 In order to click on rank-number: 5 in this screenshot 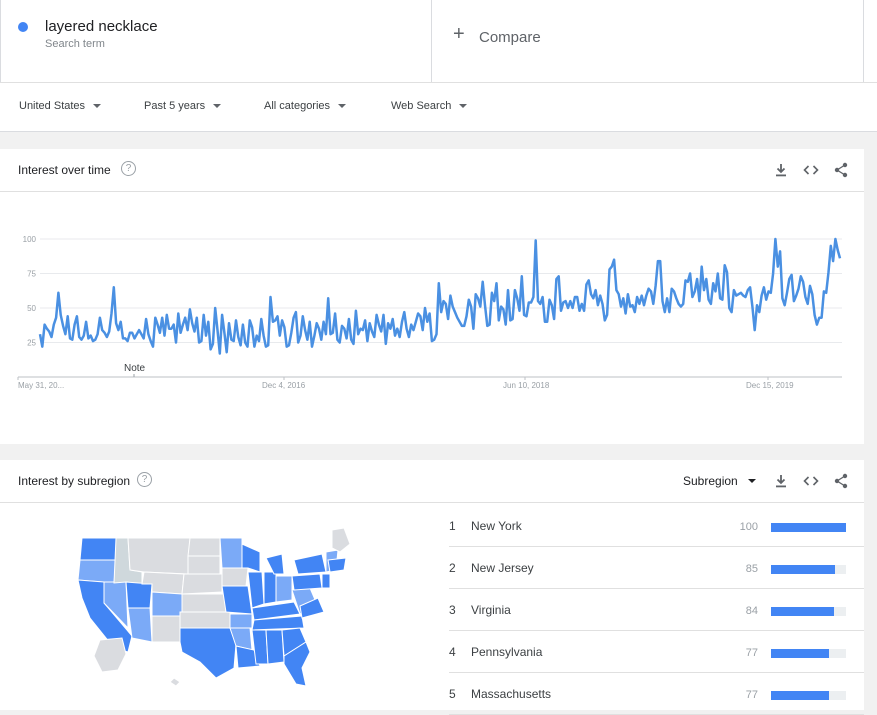, I will do `click(452, 694)`.